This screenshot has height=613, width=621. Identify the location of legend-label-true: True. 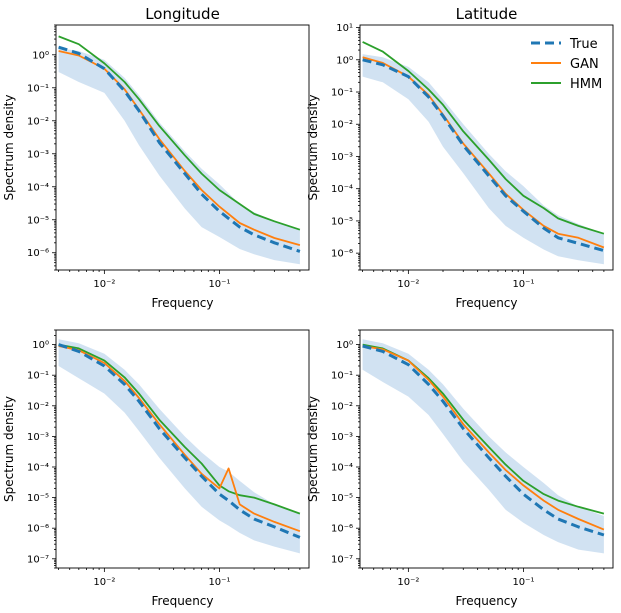
(583, 44).